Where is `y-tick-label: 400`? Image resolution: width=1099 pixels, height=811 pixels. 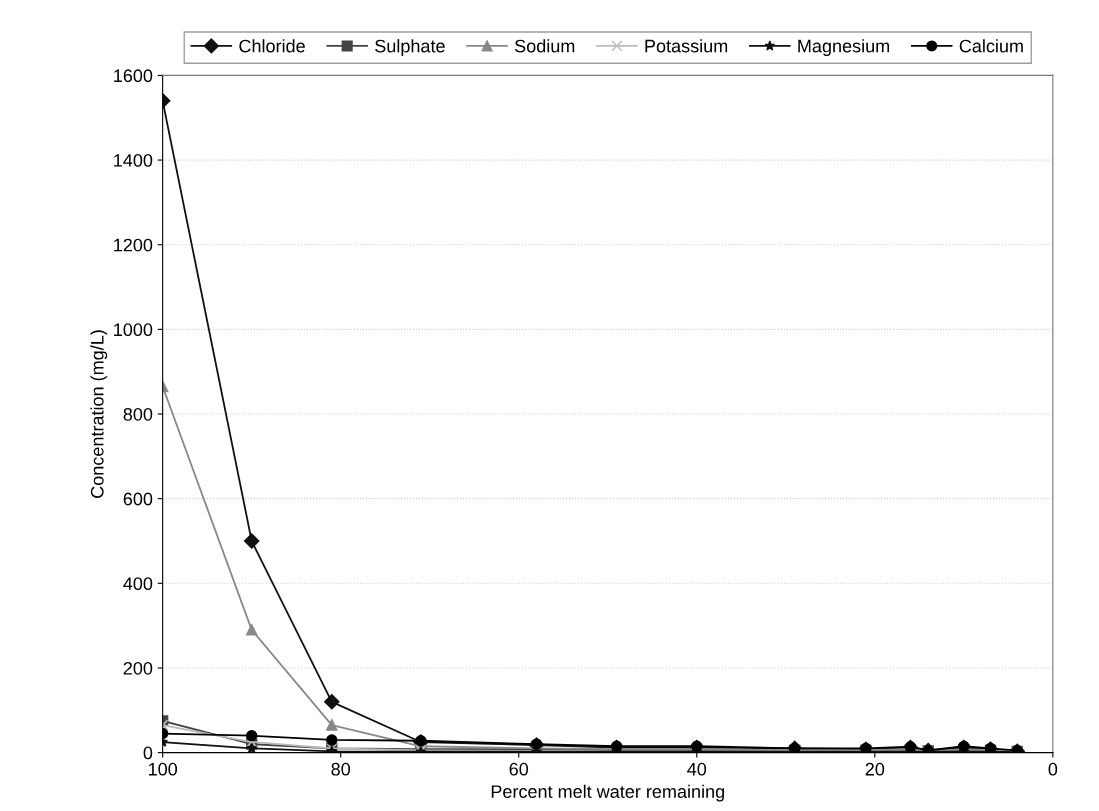
y-tick-label: 400 is located at coordinates (138, 584).